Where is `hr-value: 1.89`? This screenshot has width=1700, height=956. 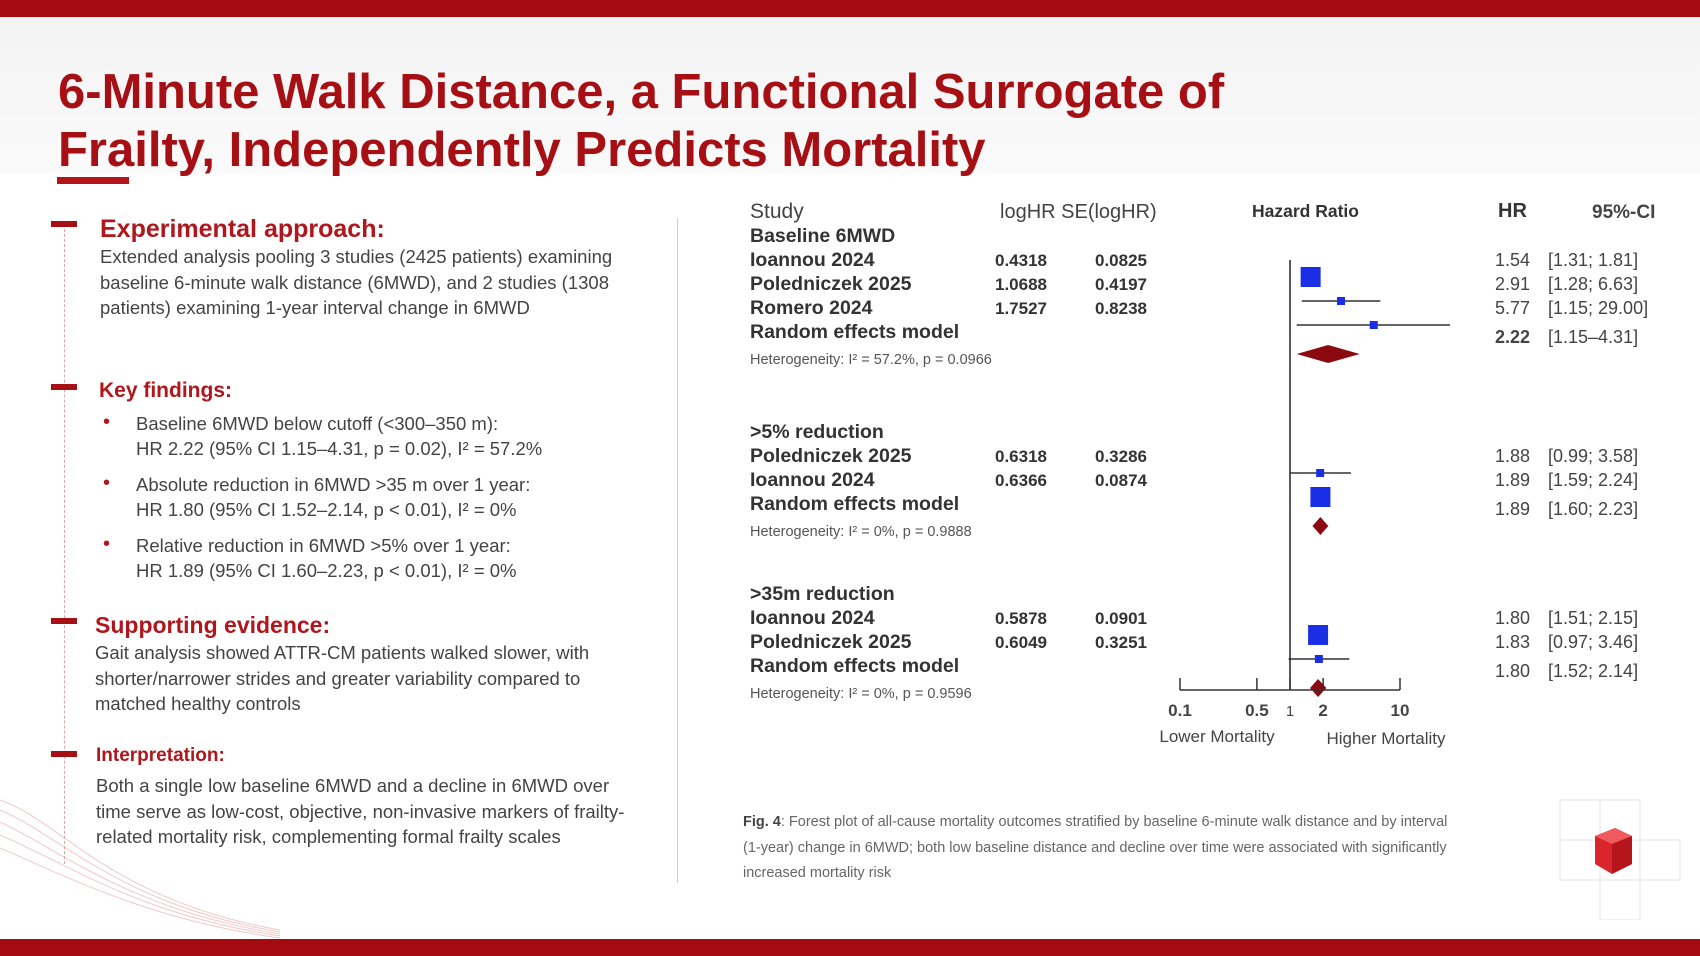
hr-value: 1.89 is located at coordinates (1512, 480).